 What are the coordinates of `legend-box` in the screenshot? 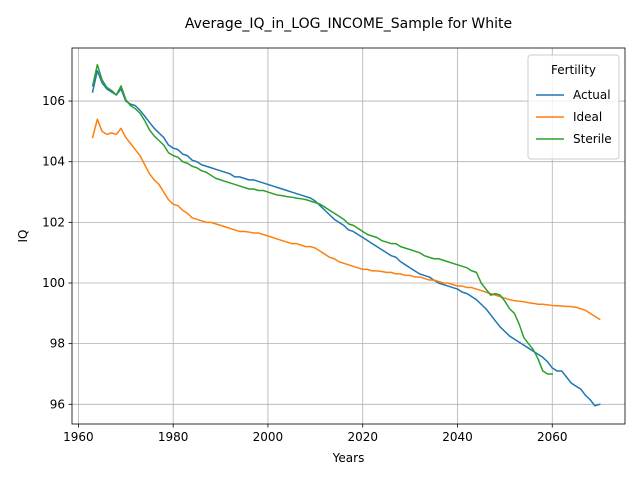 It's located at (573, 107).